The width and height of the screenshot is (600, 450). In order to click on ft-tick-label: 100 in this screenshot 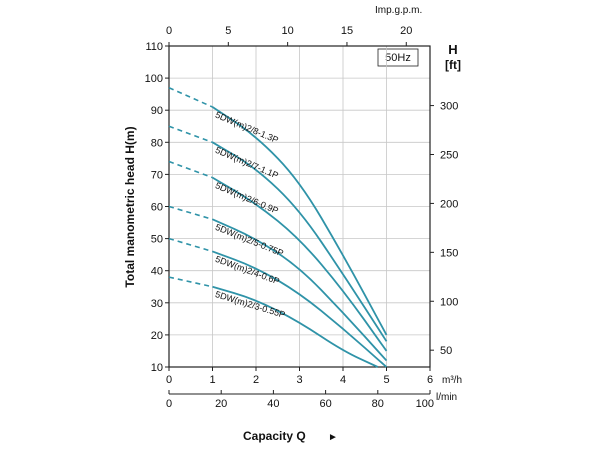, I will do `click(449, 302)`.